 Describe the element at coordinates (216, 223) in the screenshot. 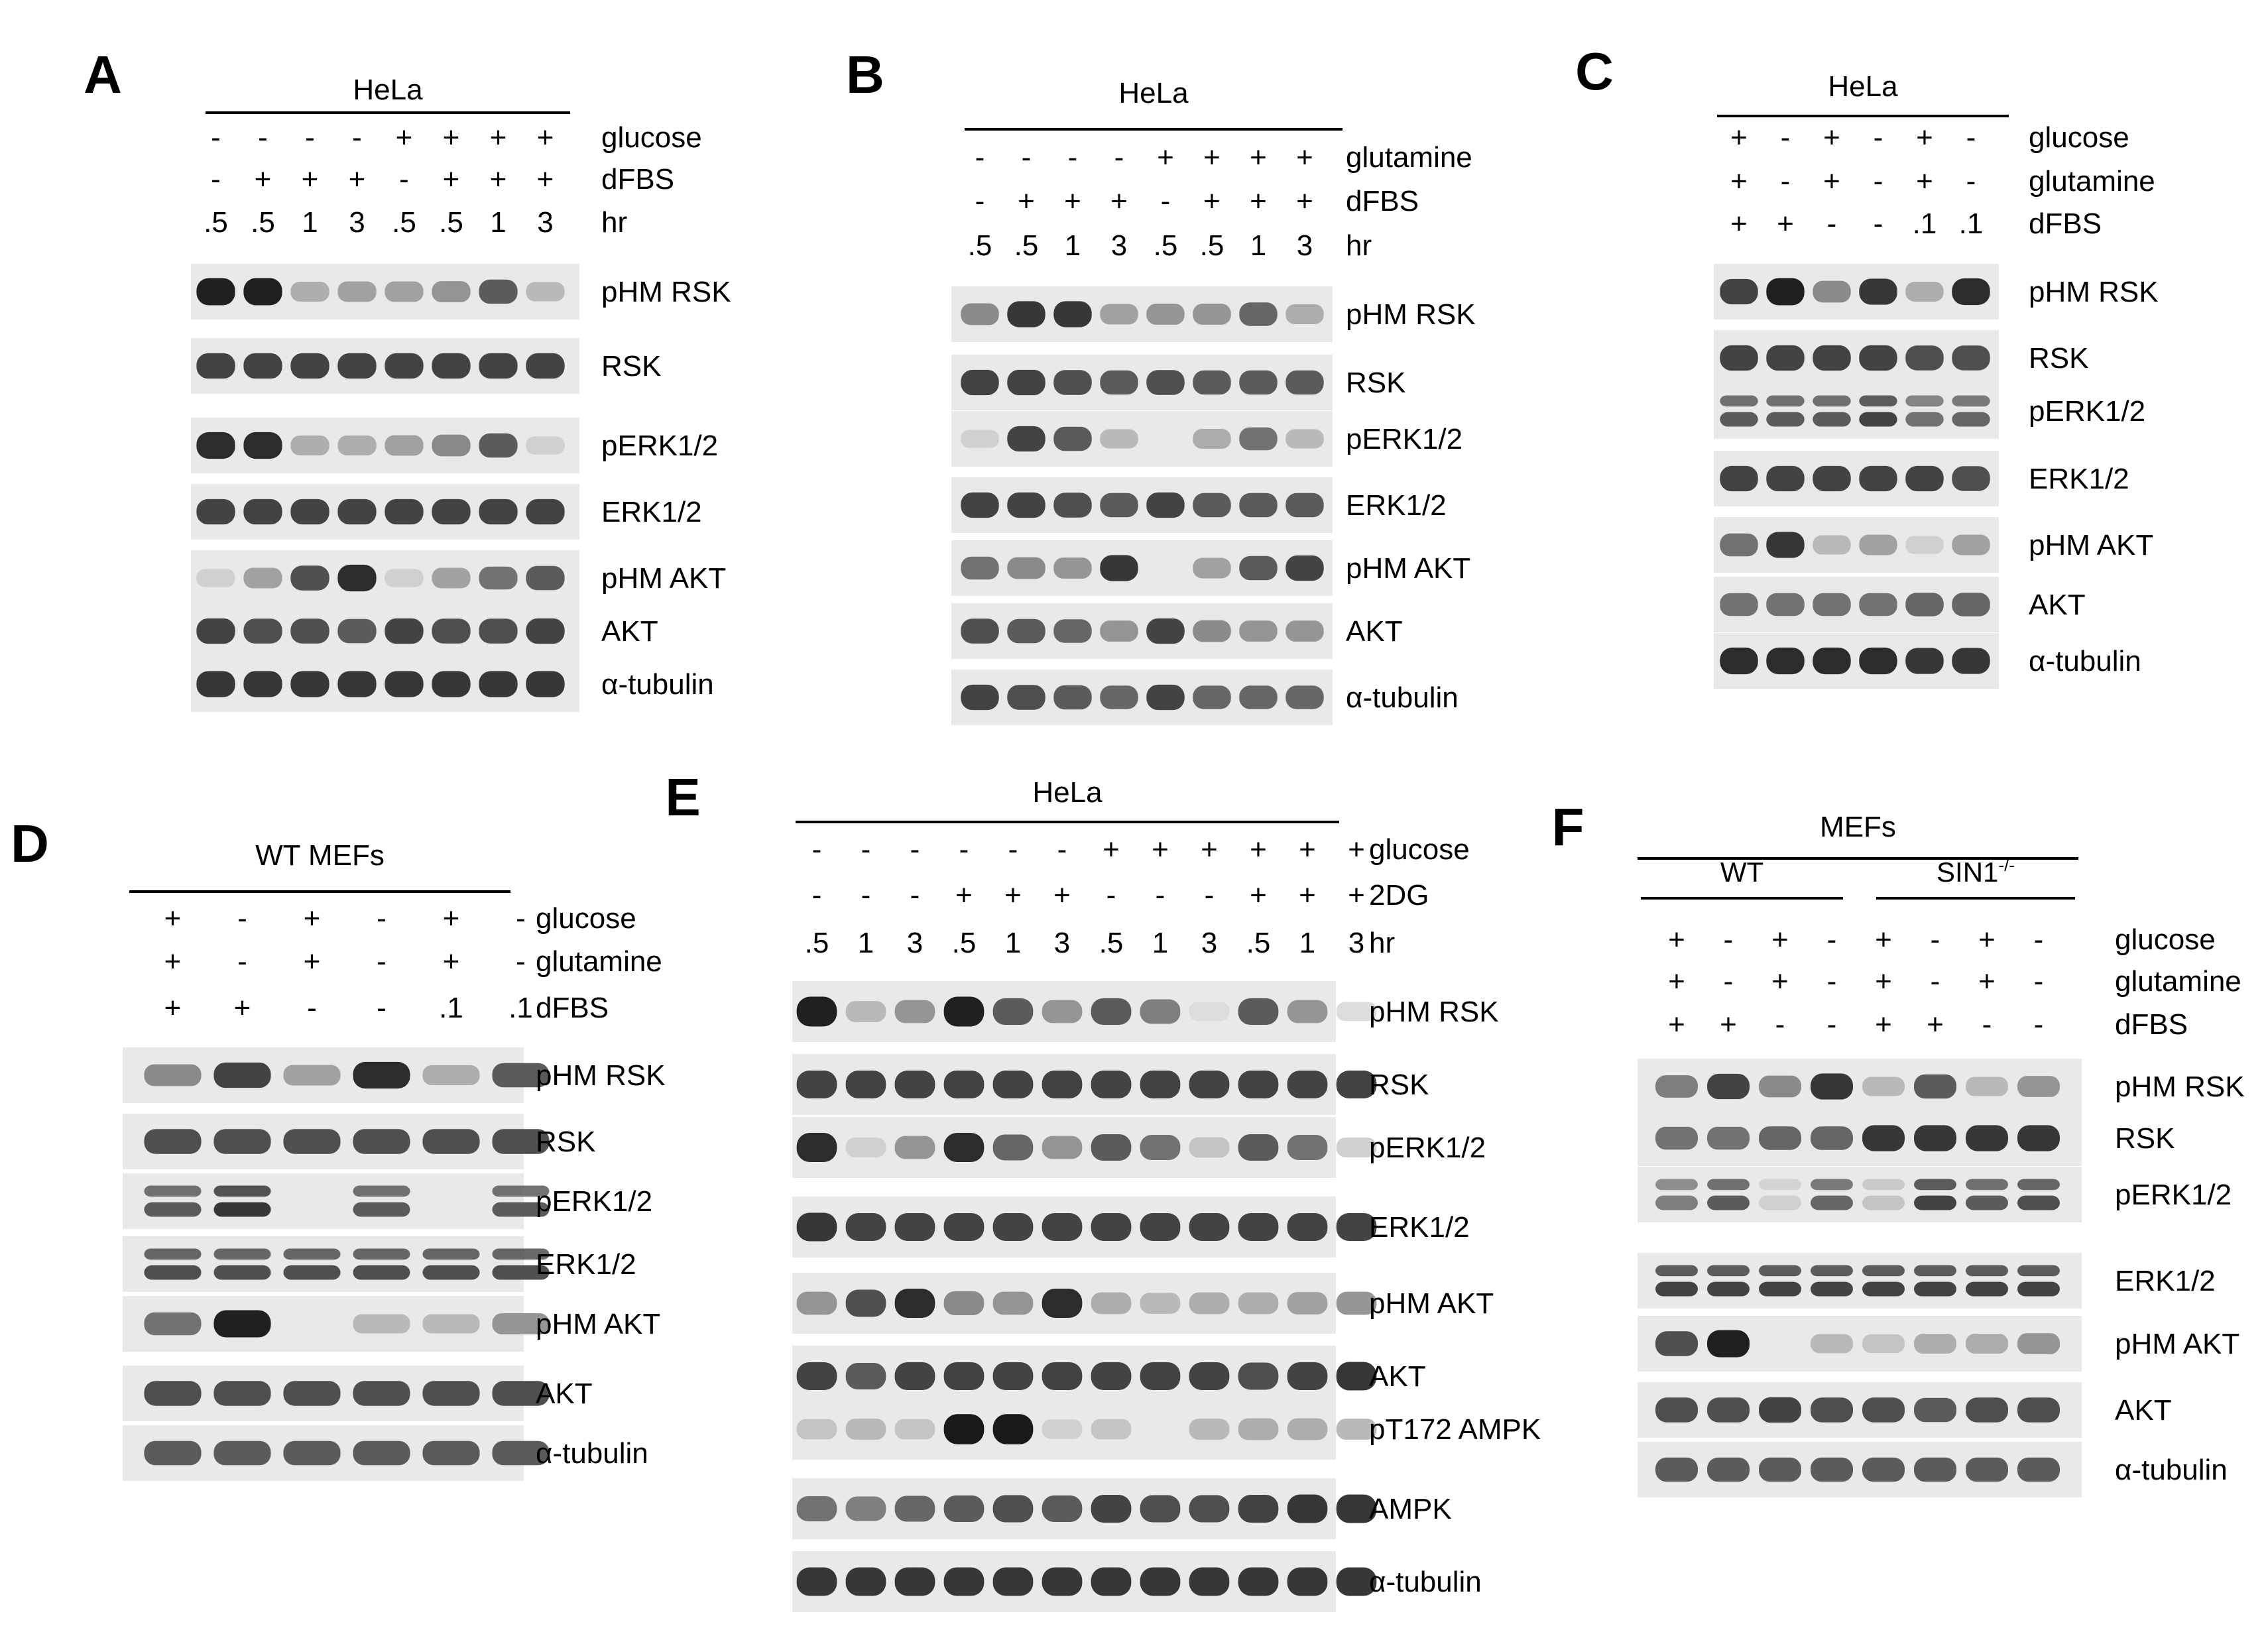

I see `condition-mark: .5` at that location.